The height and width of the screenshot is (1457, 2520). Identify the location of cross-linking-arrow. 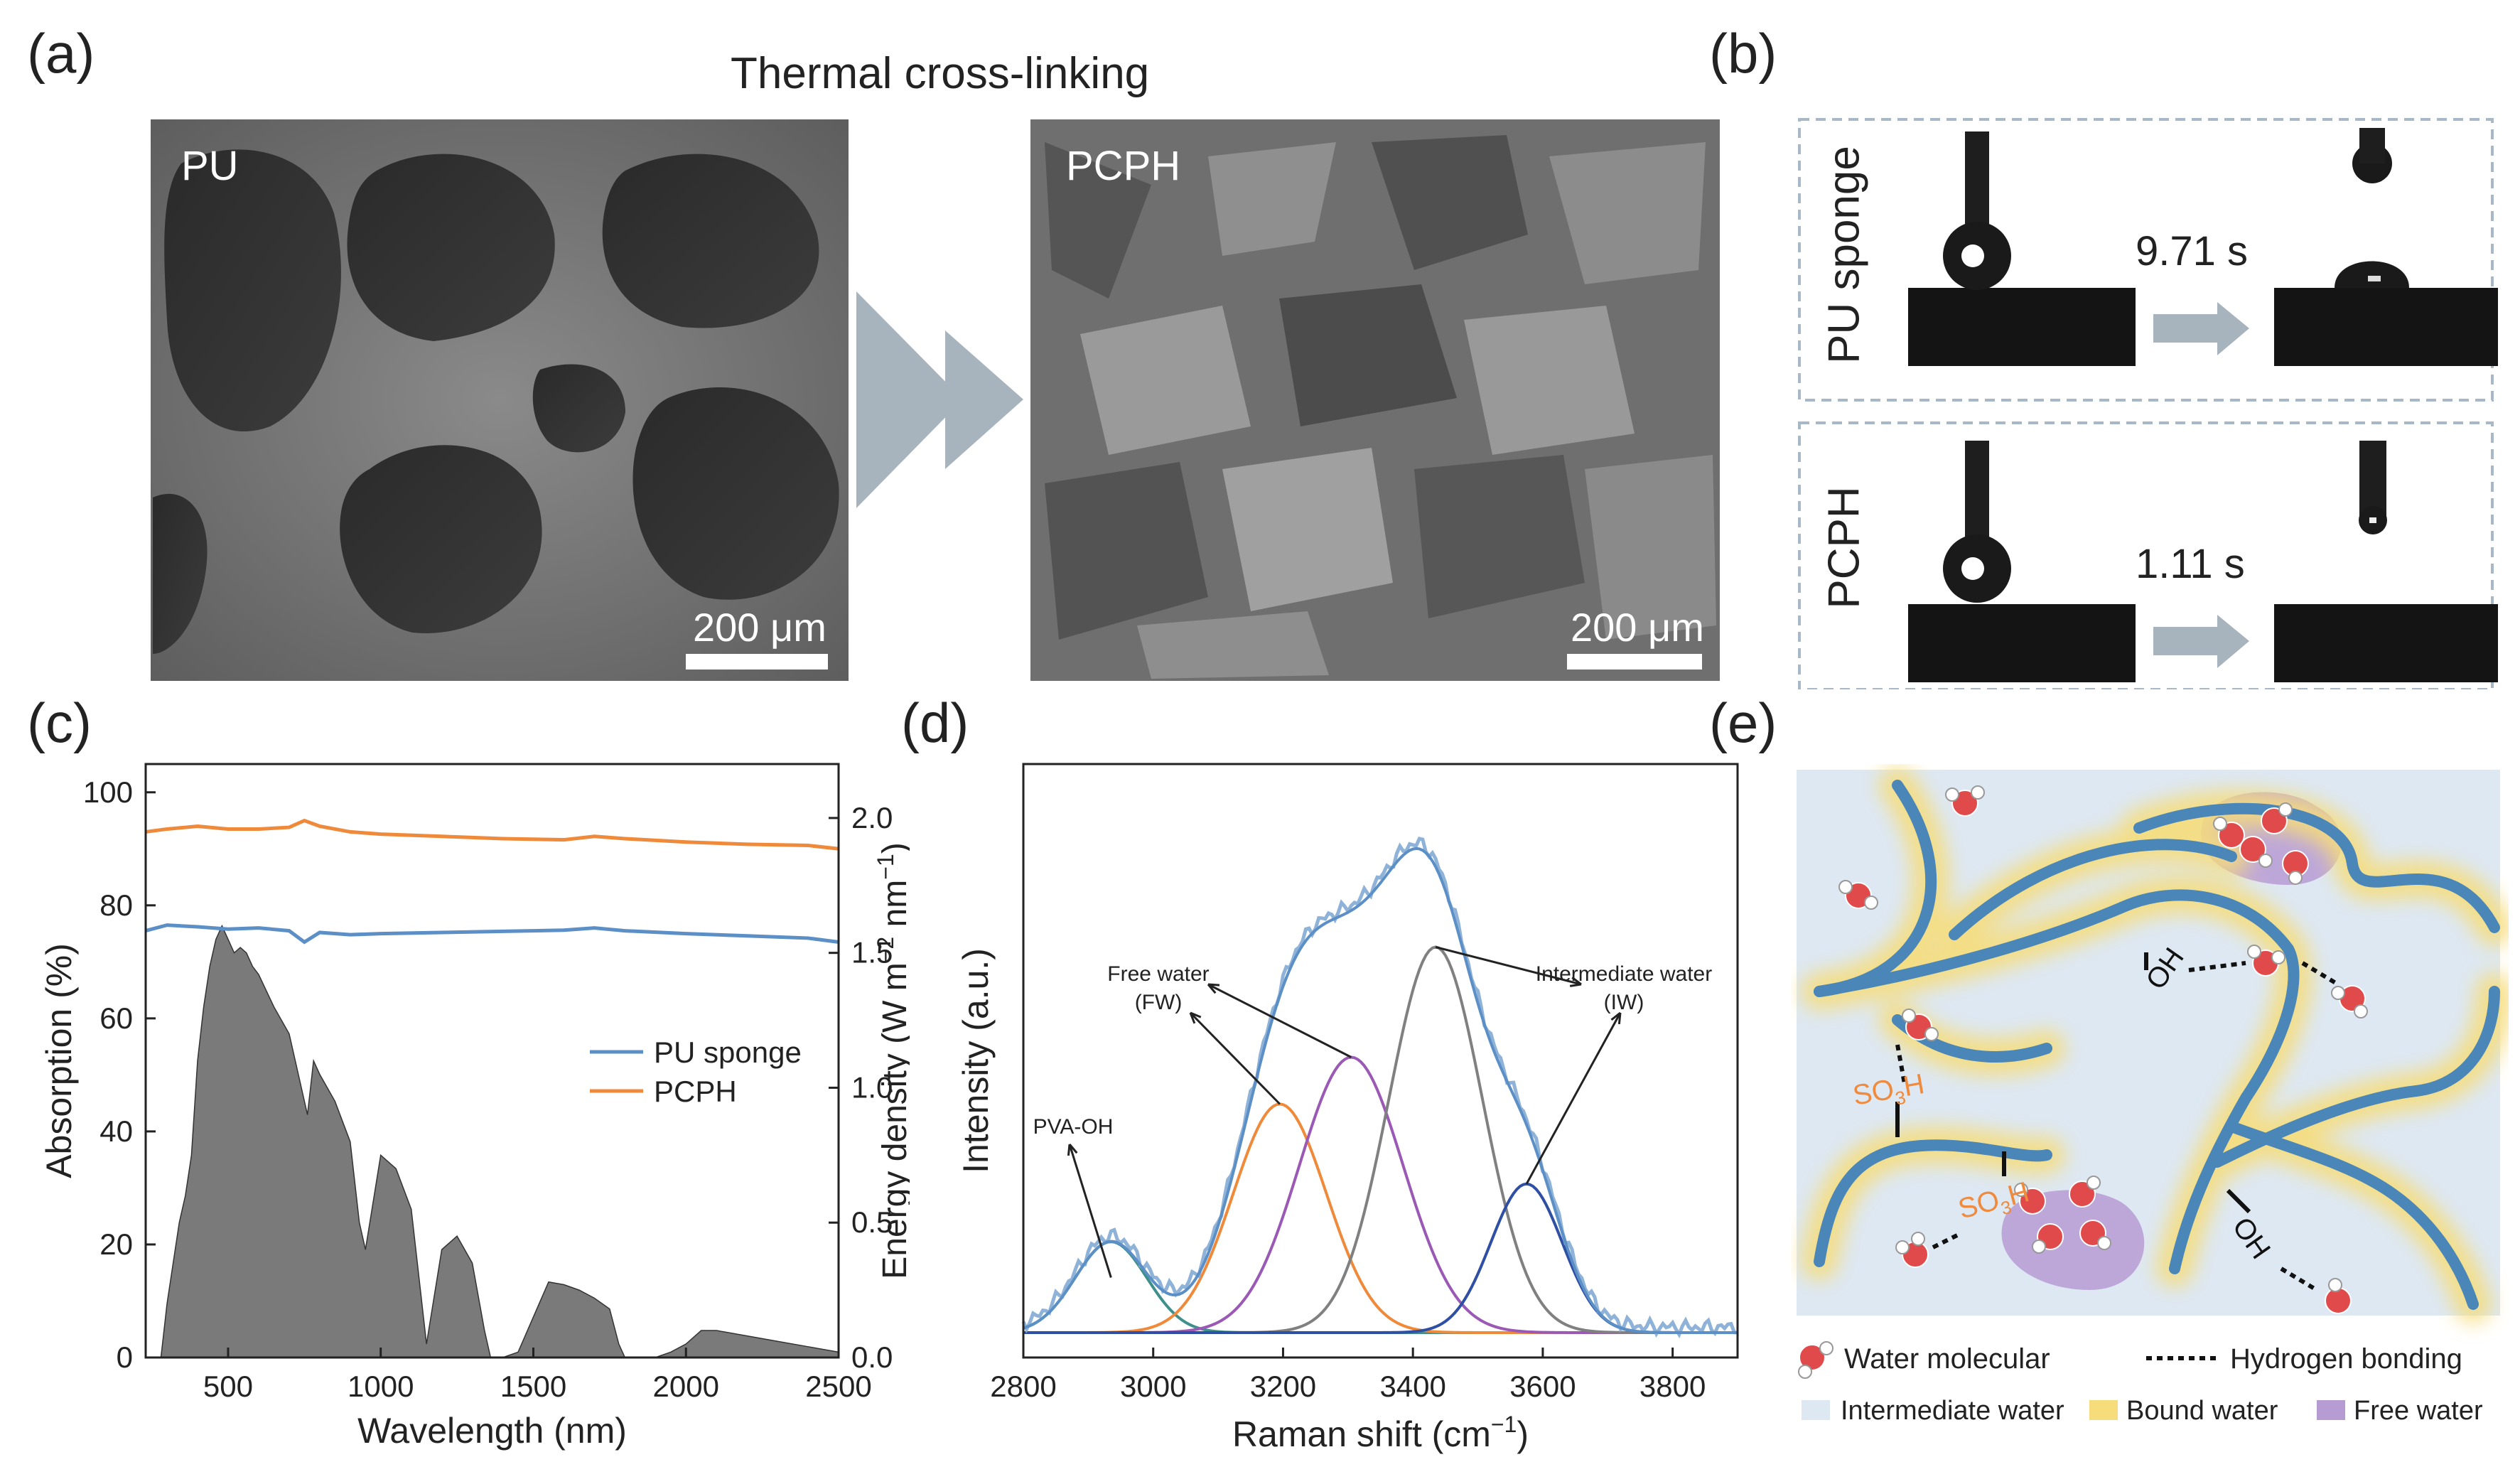
(940, 399).